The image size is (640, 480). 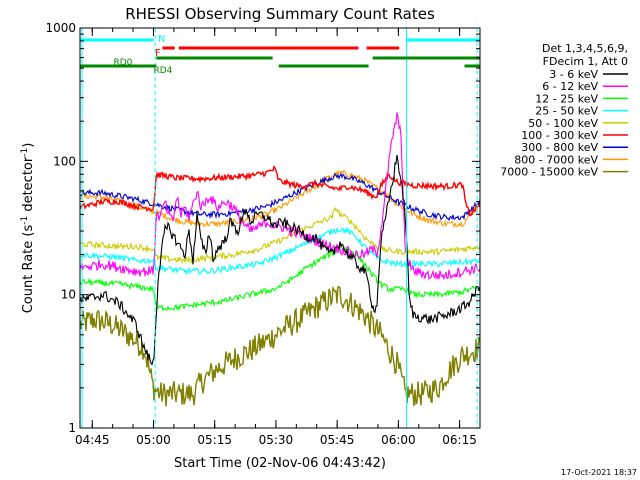 I want to click on flag-label-rd4: RD4, so click(x=162, y=71).